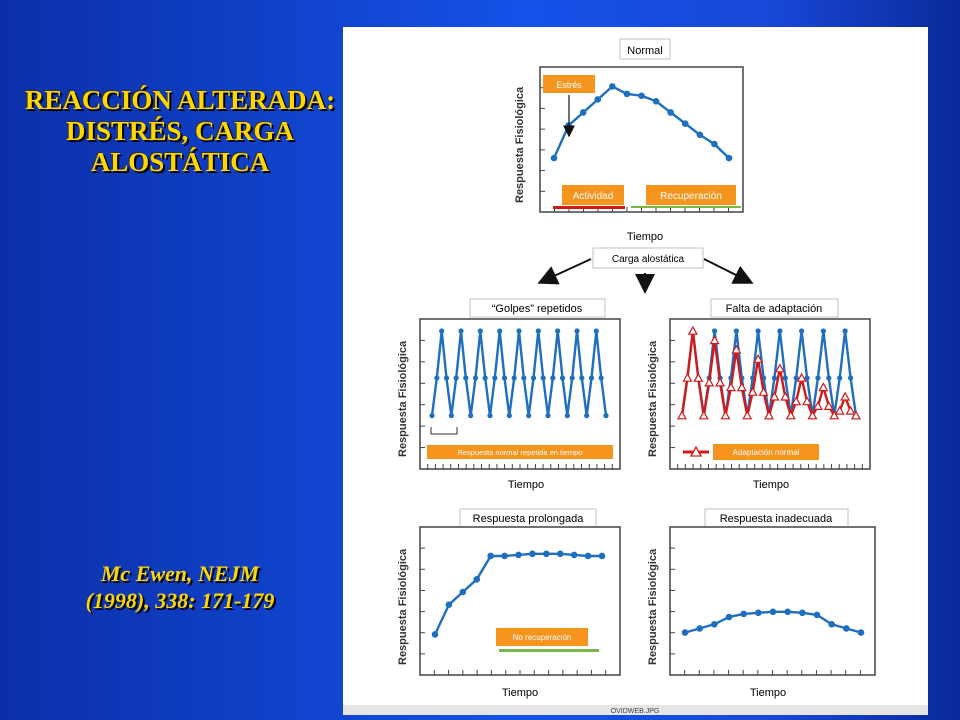 The width and height of the screenshot is (960, 720). I want to click on activity-tag, so click(593, 195).